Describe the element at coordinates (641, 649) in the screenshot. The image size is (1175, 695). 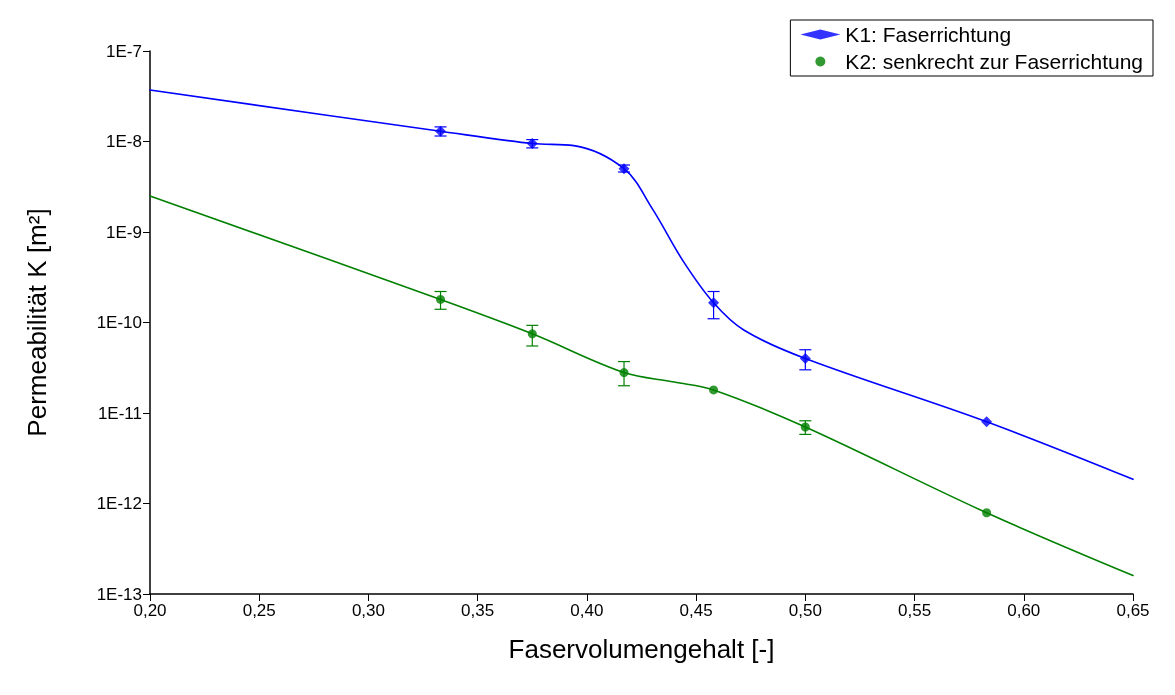
I see `x-axis-title: Faservolumengehalt [-]` at that location.